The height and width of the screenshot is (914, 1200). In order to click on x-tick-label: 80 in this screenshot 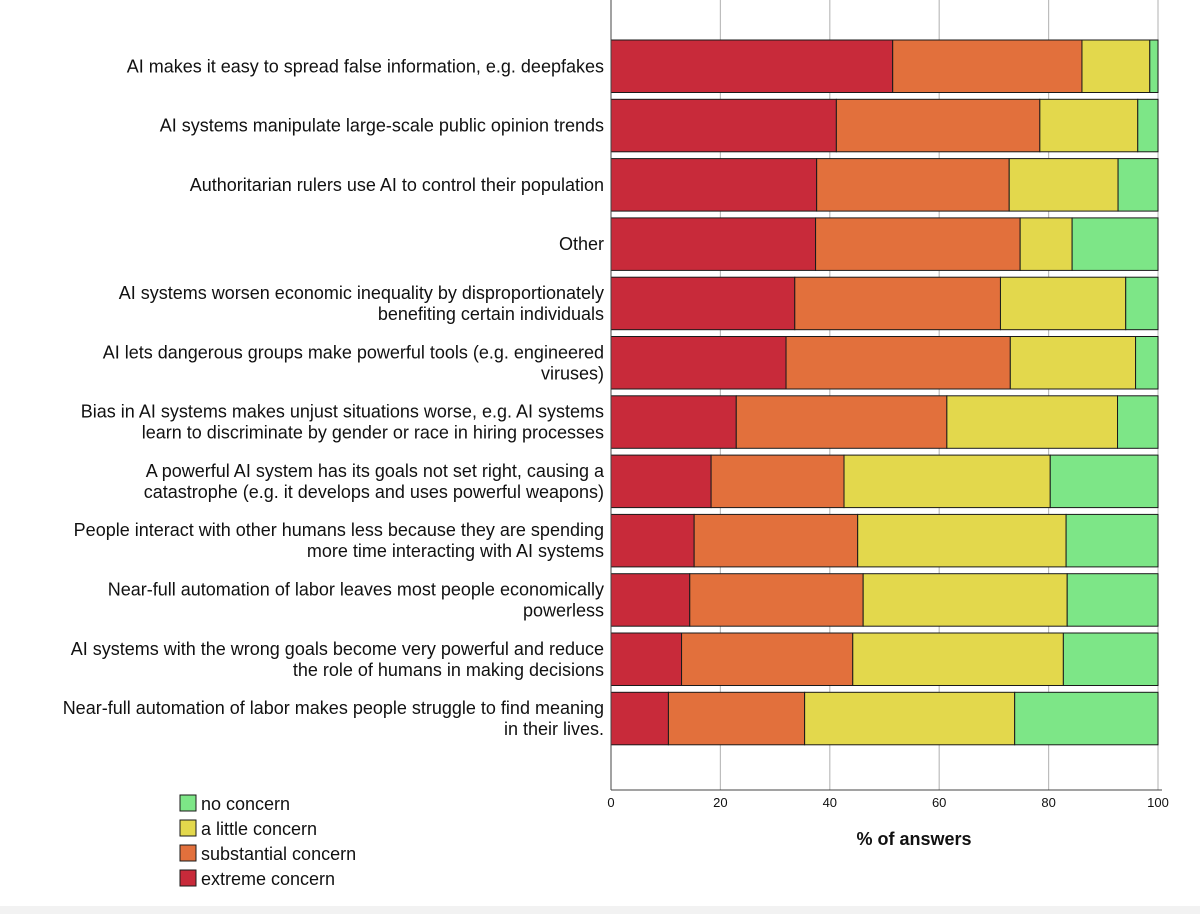, I will do `click(1048, 802)`.